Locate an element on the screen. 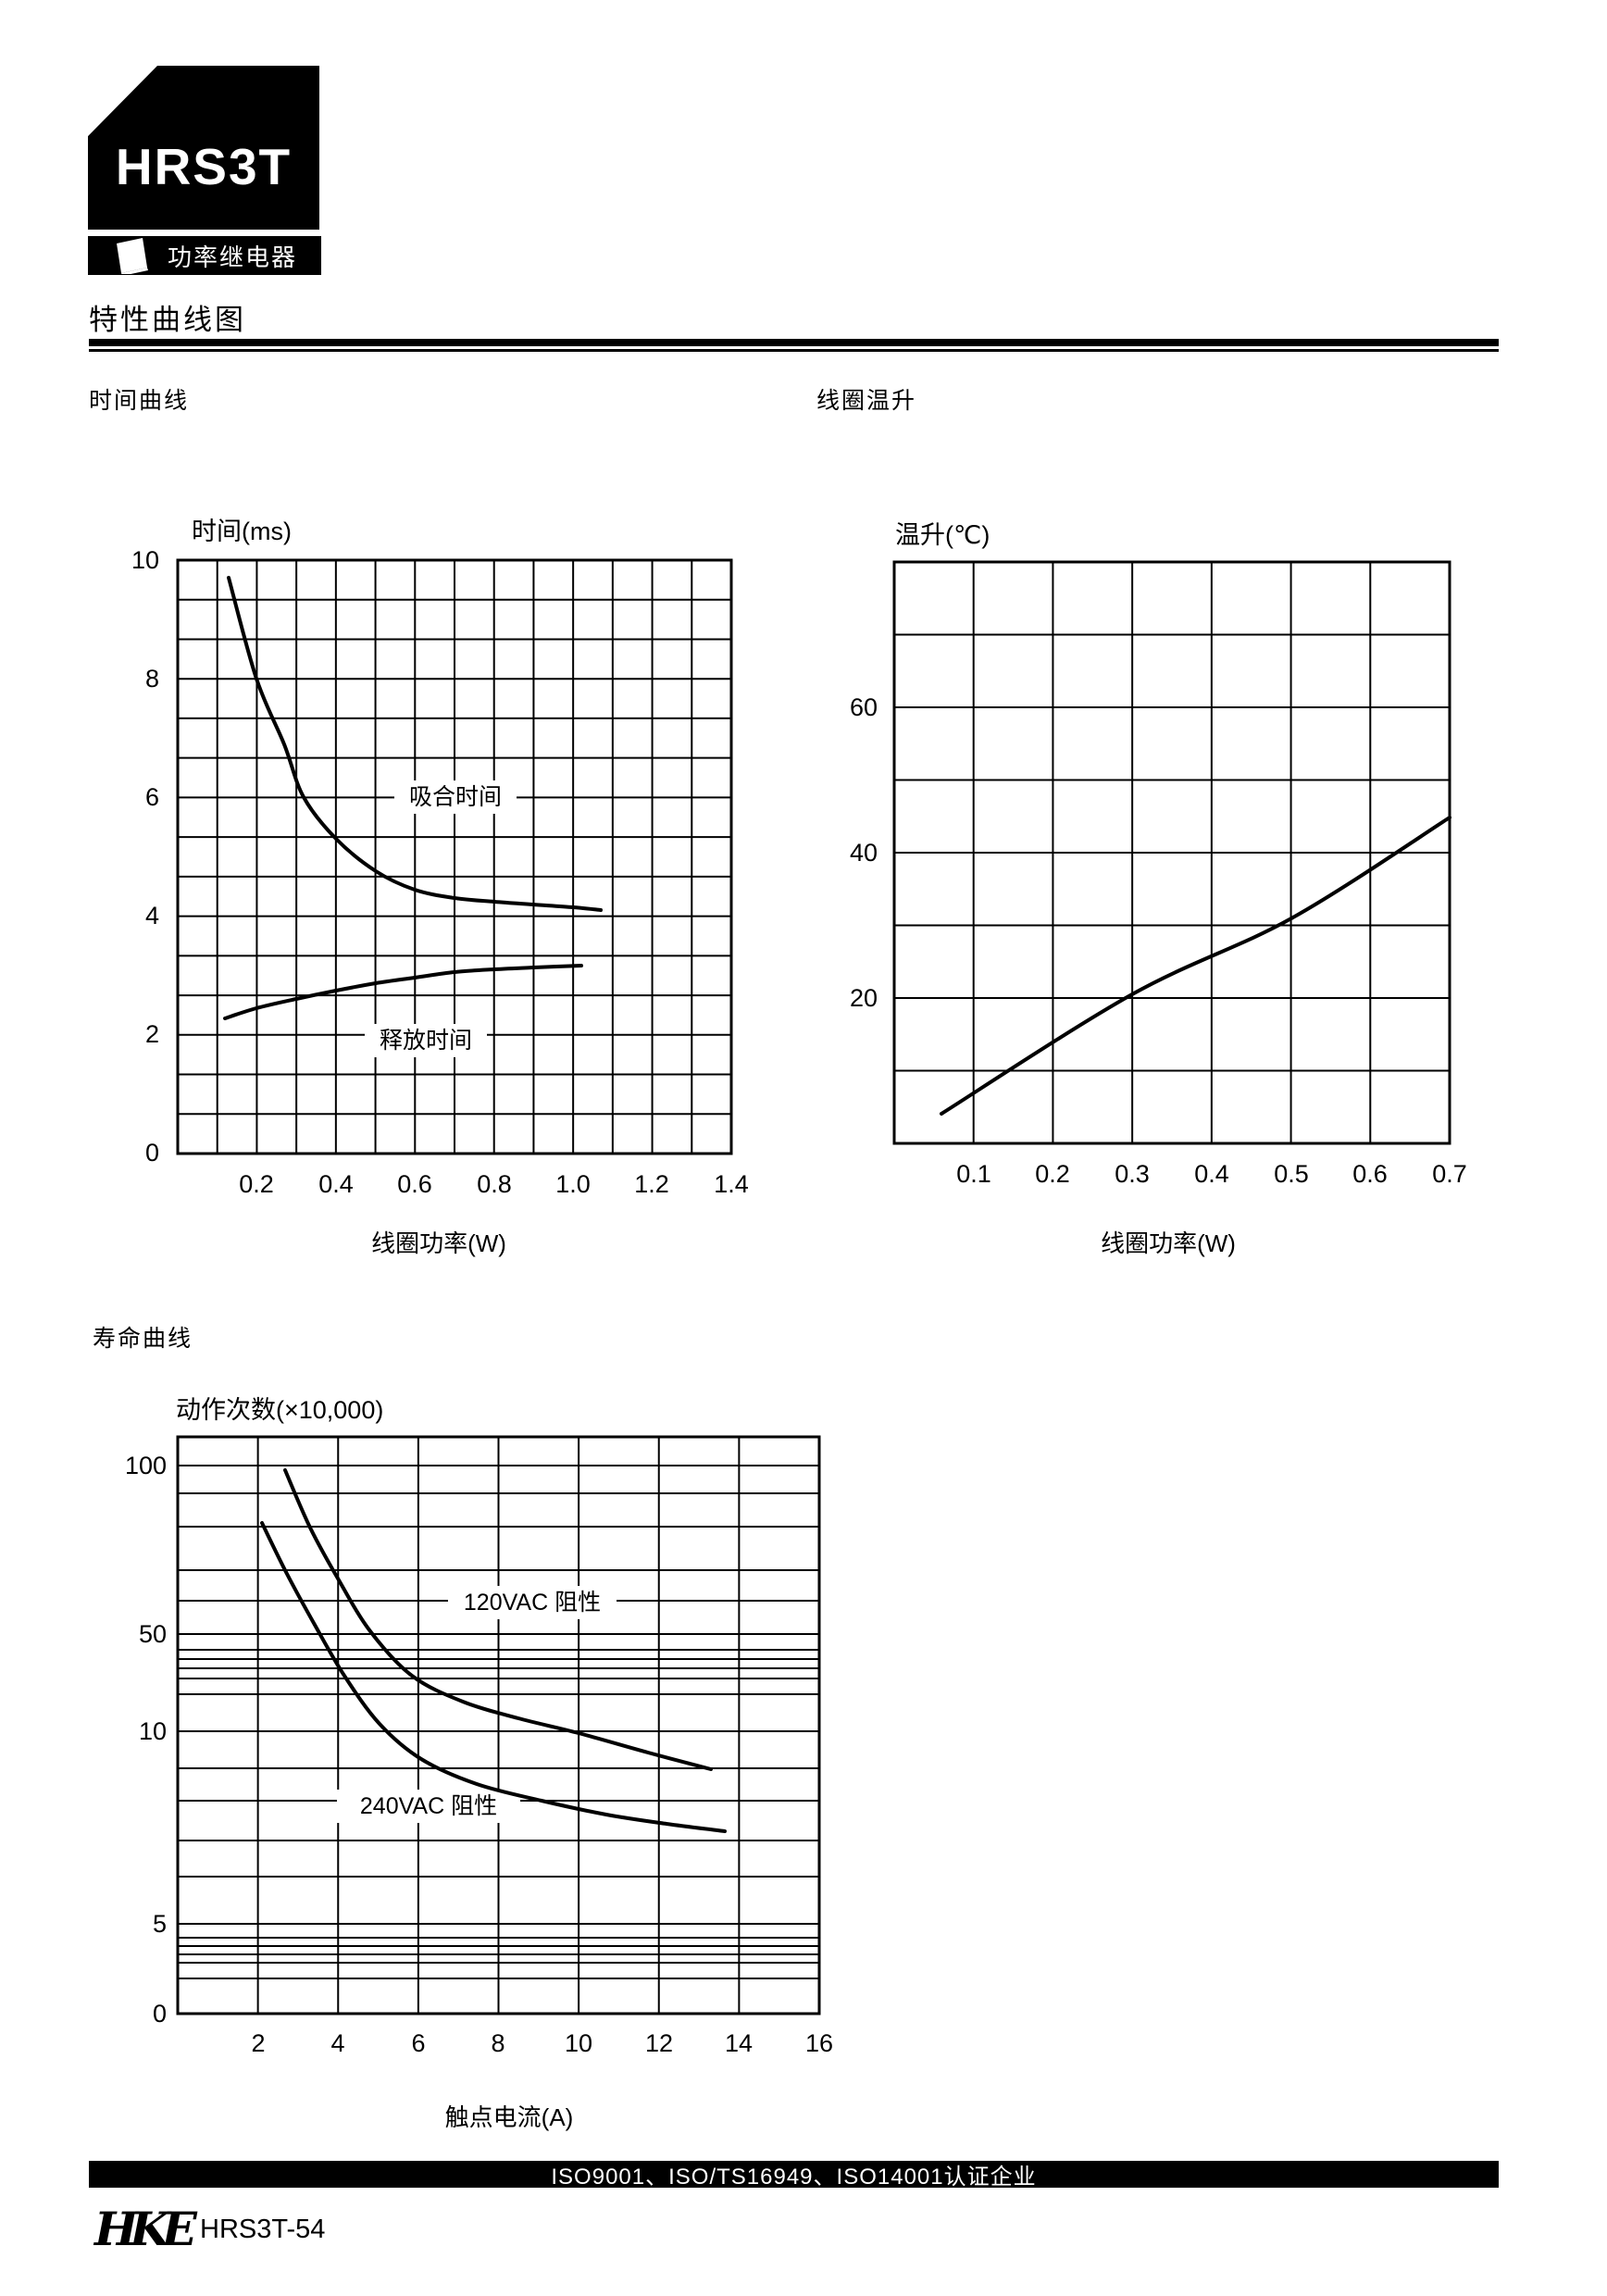  x-tick: 4 is located at coordinates (337, 2043).